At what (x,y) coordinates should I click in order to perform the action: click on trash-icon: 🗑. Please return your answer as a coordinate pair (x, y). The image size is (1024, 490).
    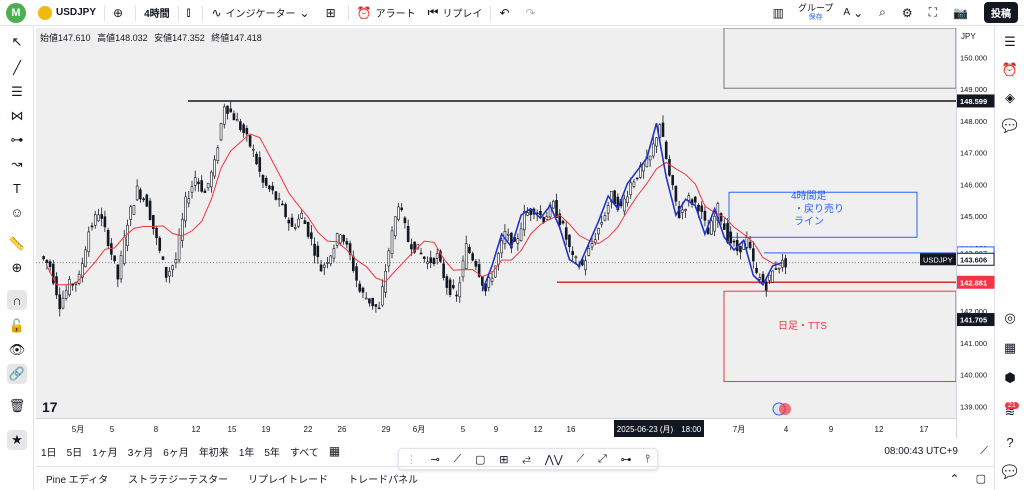
    Looking at the image, I should click on (17, 405).